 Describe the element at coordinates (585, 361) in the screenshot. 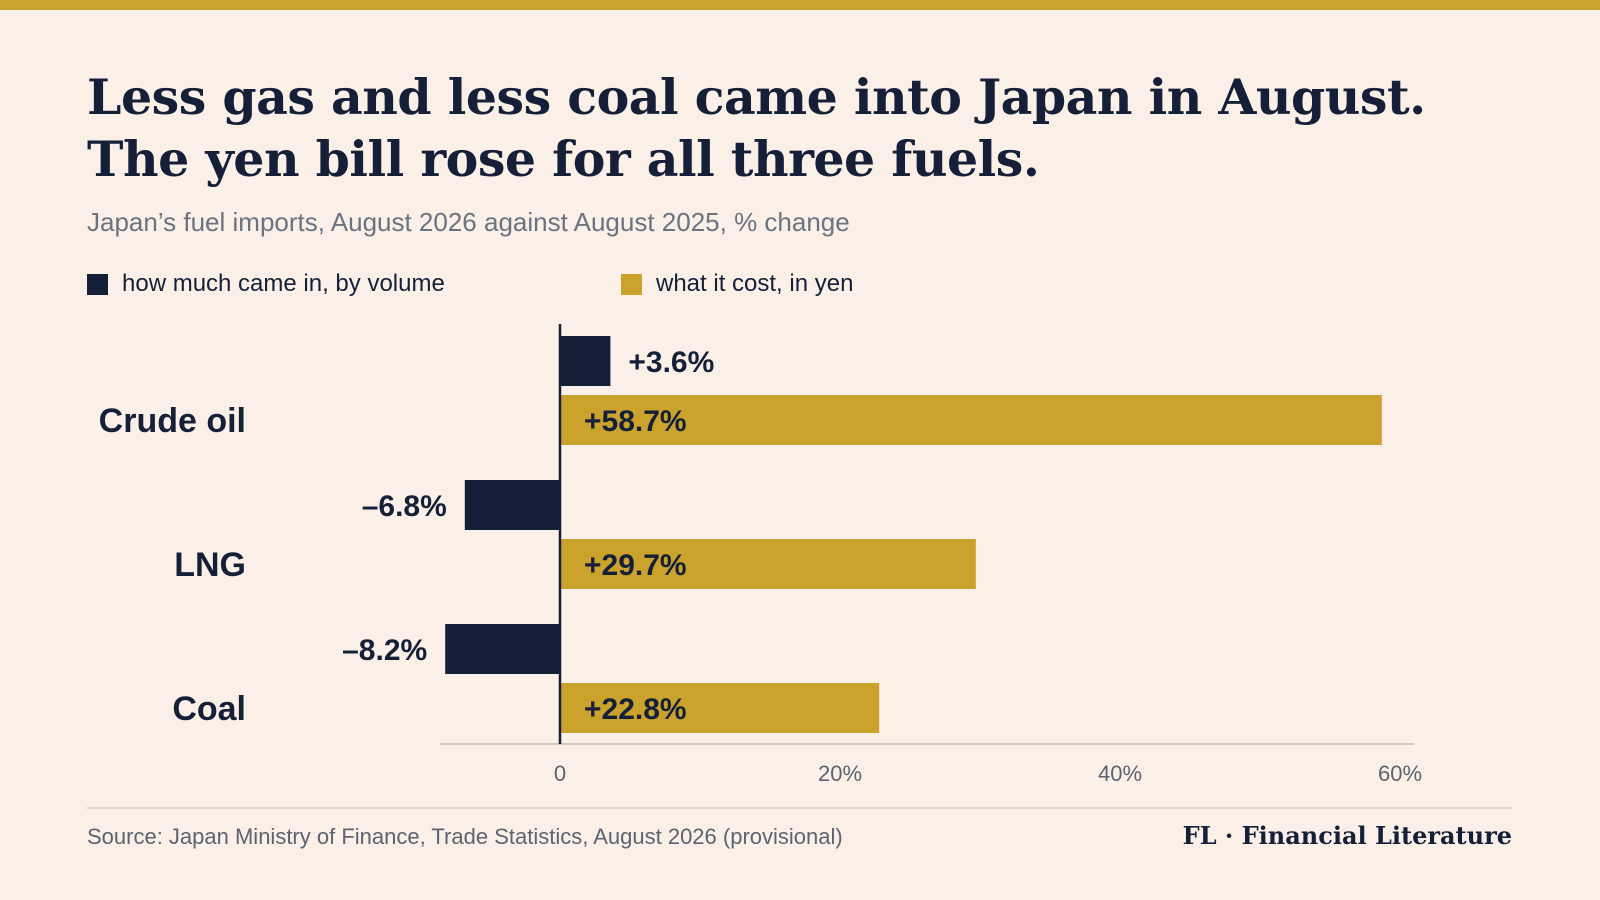

I see `bar-volume-crude-oil` at that location.